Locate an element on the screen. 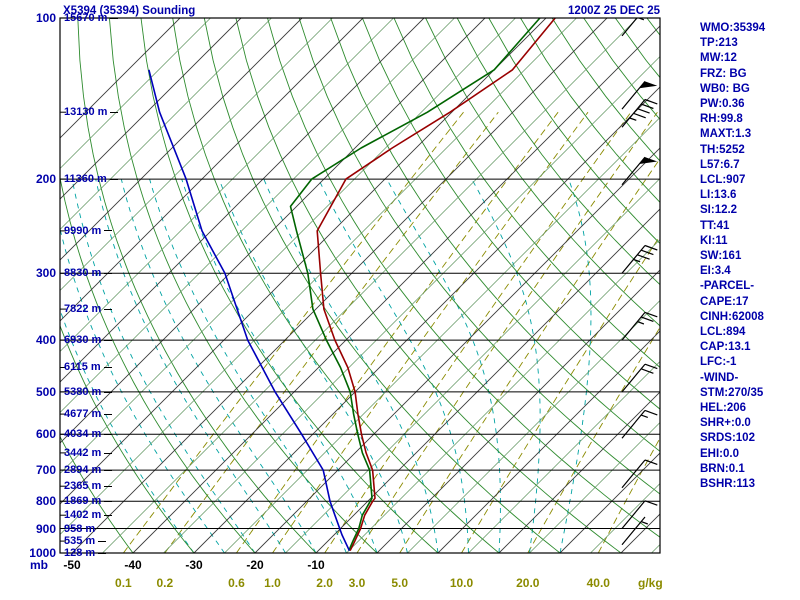 Image resolution: width=800 pixels, height=600 pixels. stats-line: SHR+:0.0 is located at coordinates (725, 423).